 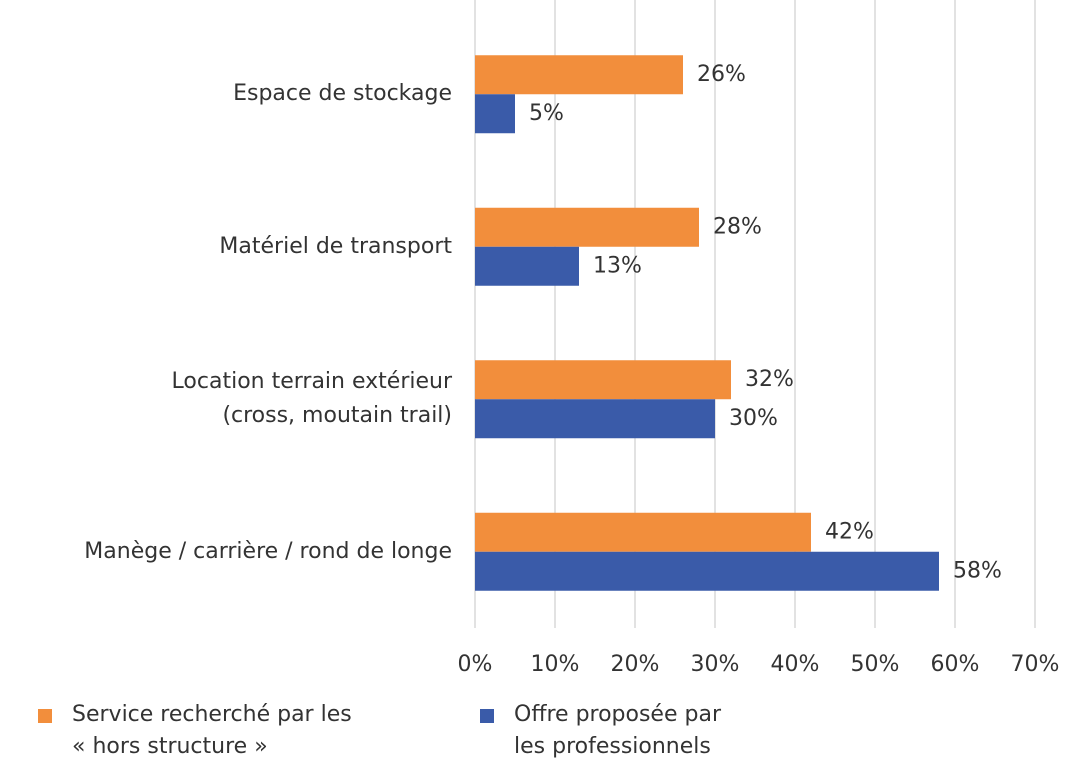 What do you see at coordinates (849, 531) in the screenshot?
I see `data-label: 42%` at bounding box center [849, 531].